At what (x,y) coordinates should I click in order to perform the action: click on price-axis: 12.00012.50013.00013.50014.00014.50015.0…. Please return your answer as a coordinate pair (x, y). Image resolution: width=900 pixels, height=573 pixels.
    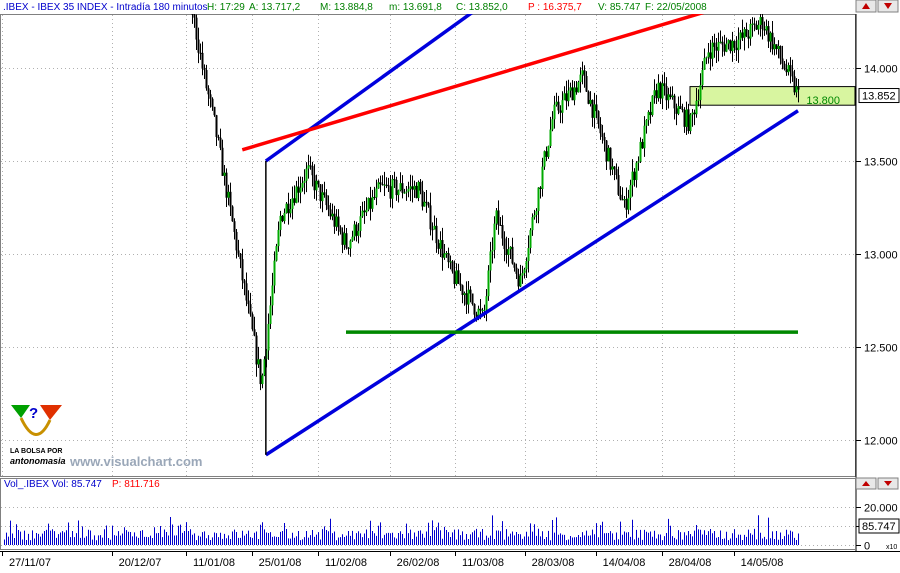
    Looking at the image, I should click on (877, 256).